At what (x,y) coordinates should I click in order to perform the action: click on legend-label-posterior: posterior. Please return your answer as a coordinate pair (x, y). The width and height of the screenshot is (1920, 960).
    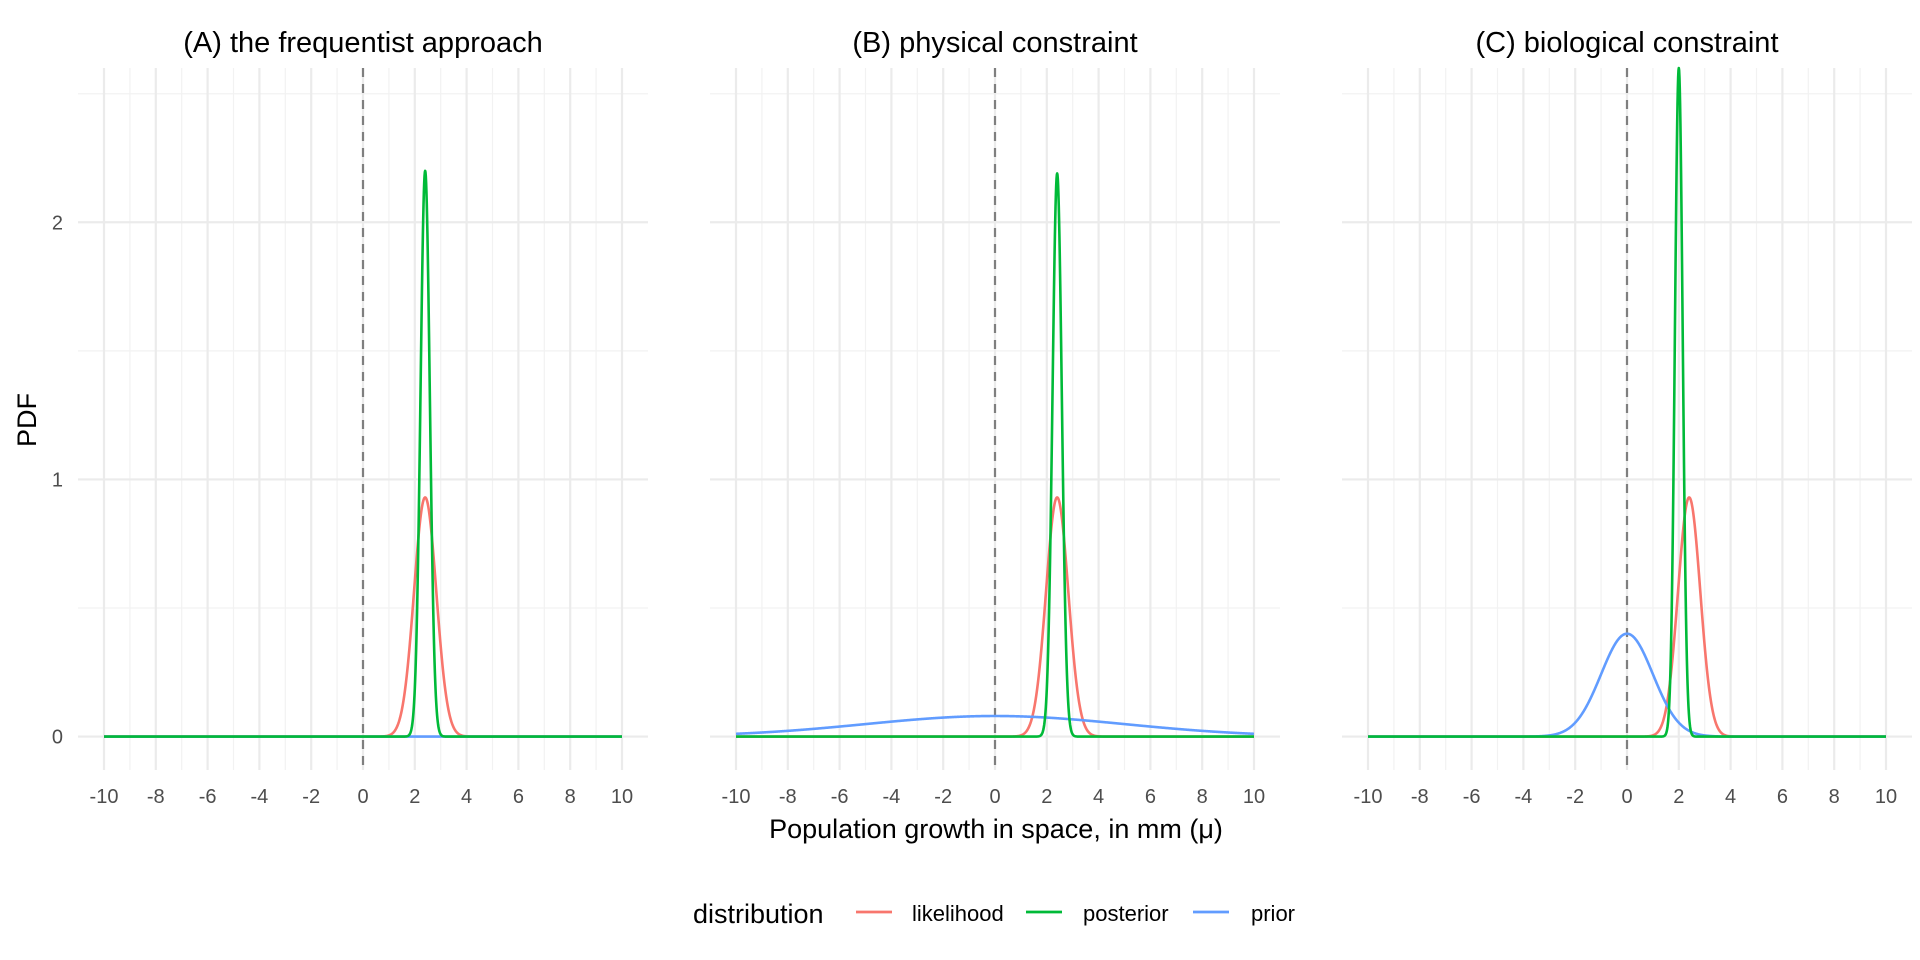
    Looking at the image, I should click on (1126, 913).